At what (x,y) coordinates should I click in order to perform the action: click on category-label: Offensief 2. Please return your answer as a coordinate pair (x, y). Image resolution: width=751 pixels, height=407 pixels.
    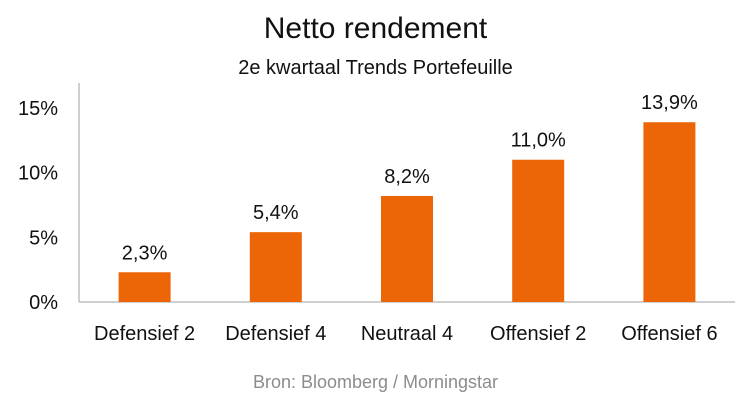
    Looking at the image, I should click on (538, 334).